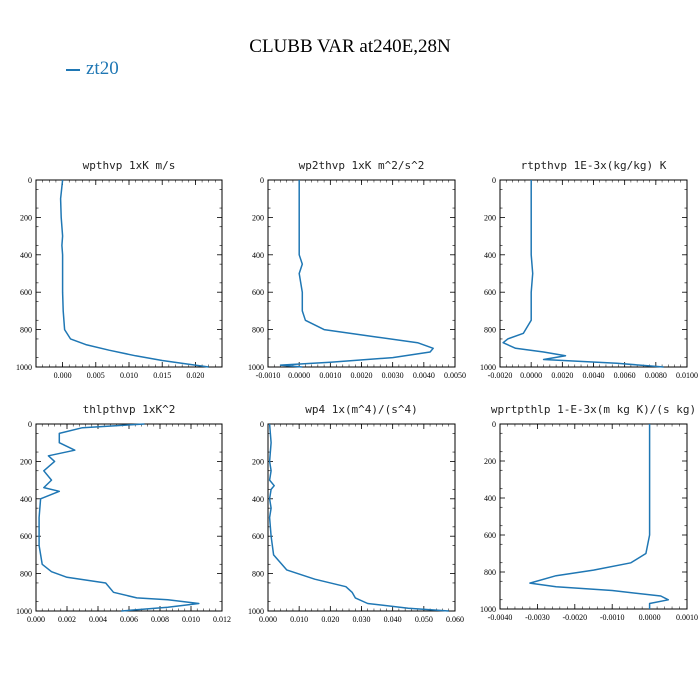  What do you see at coordinates (594, 165) in the screenshot?
I see `subplot-title: rtpthvp 1E-3x(kg/kg) K` at bounding box center [594, 165].